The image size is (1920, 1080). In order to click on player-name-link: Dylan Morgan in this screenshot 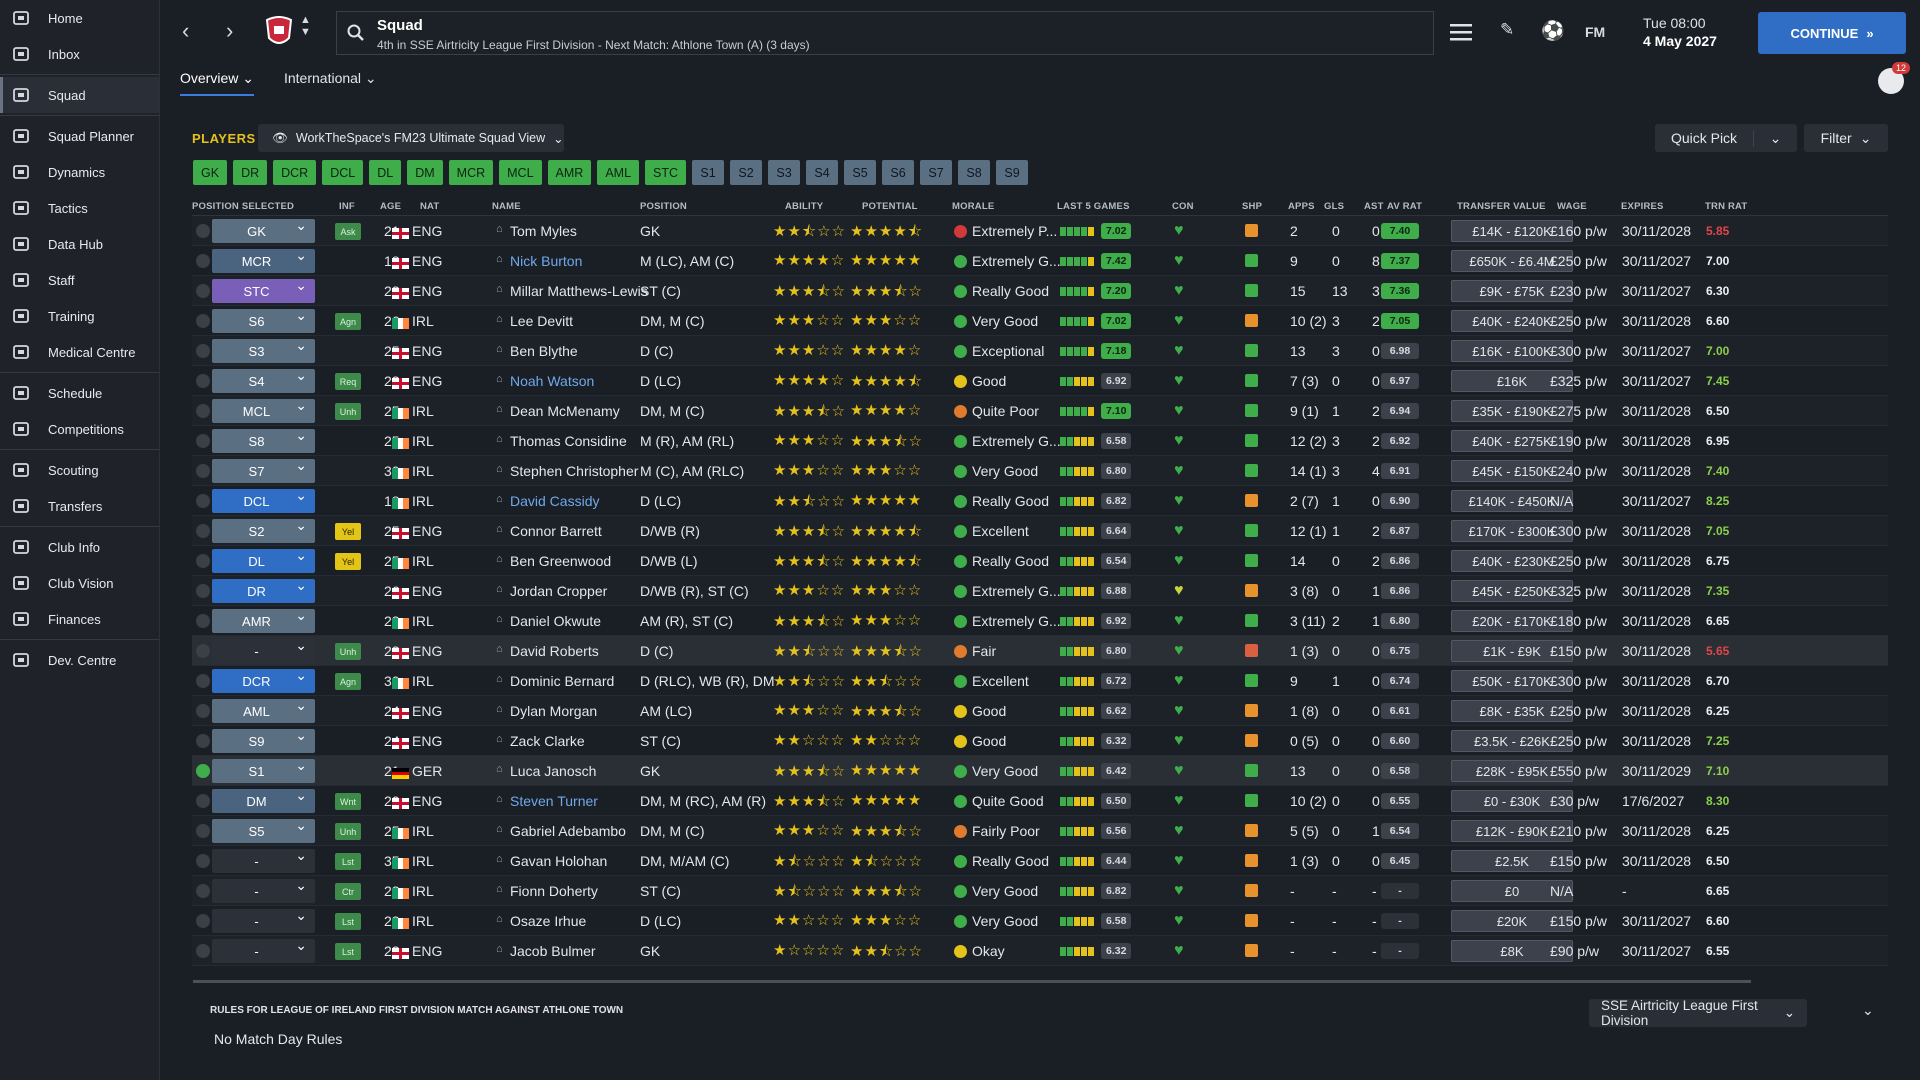, I will do `click(554, 711)`.